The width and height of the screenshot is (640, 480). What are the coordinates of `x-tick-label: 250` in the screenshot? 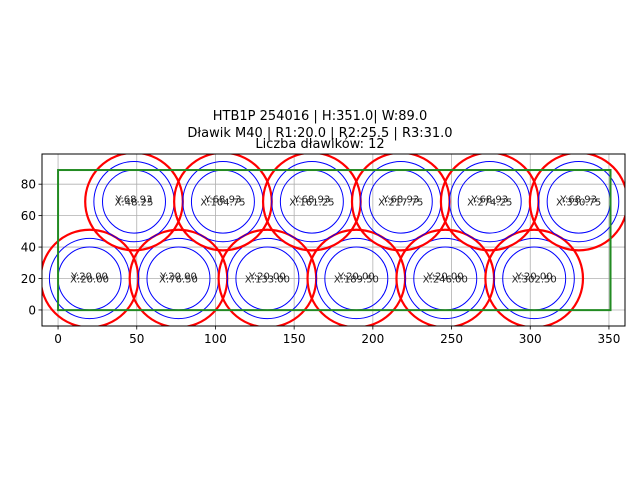 It's located at (451, 339).